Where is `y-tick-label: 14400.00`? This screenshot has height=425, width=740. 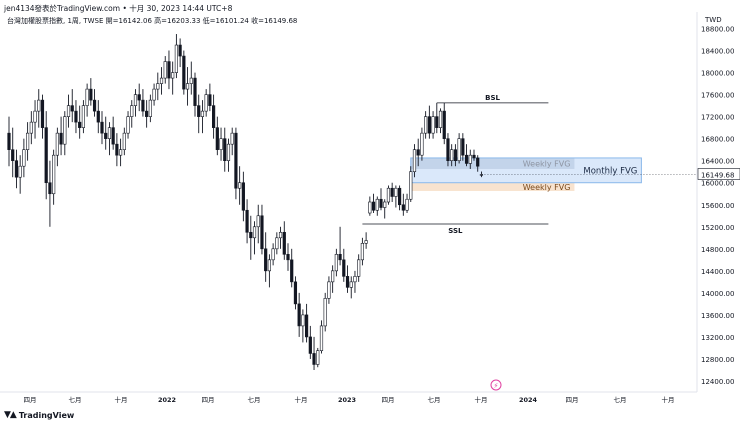 y-tick-label: 14400.00 is located at coordinates (717, 272).